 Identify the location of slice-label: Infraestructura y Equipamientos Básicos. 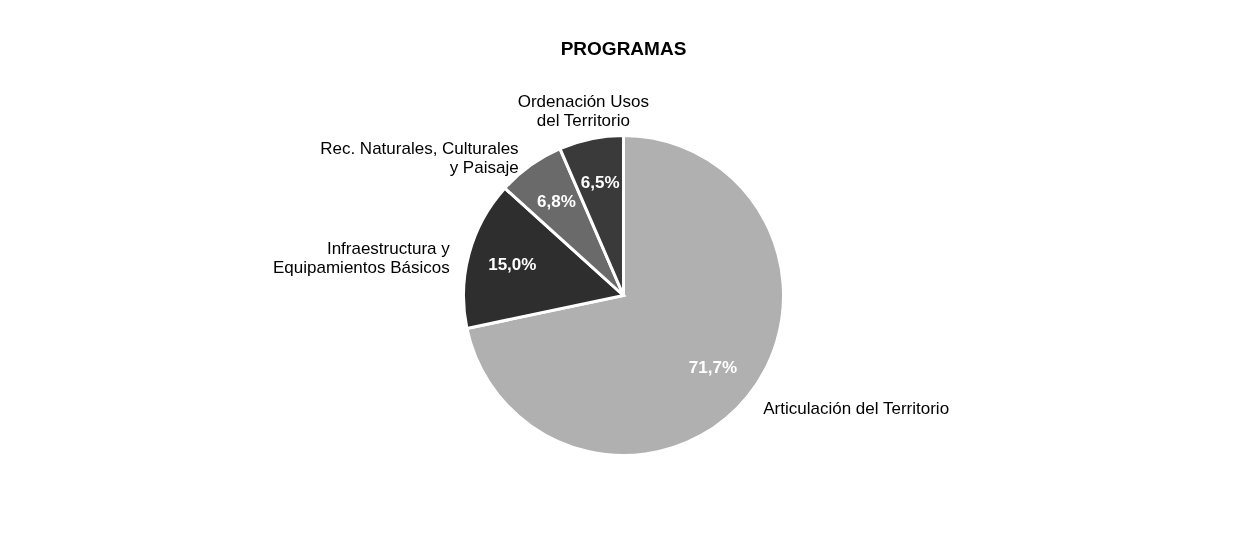
(362, 257).